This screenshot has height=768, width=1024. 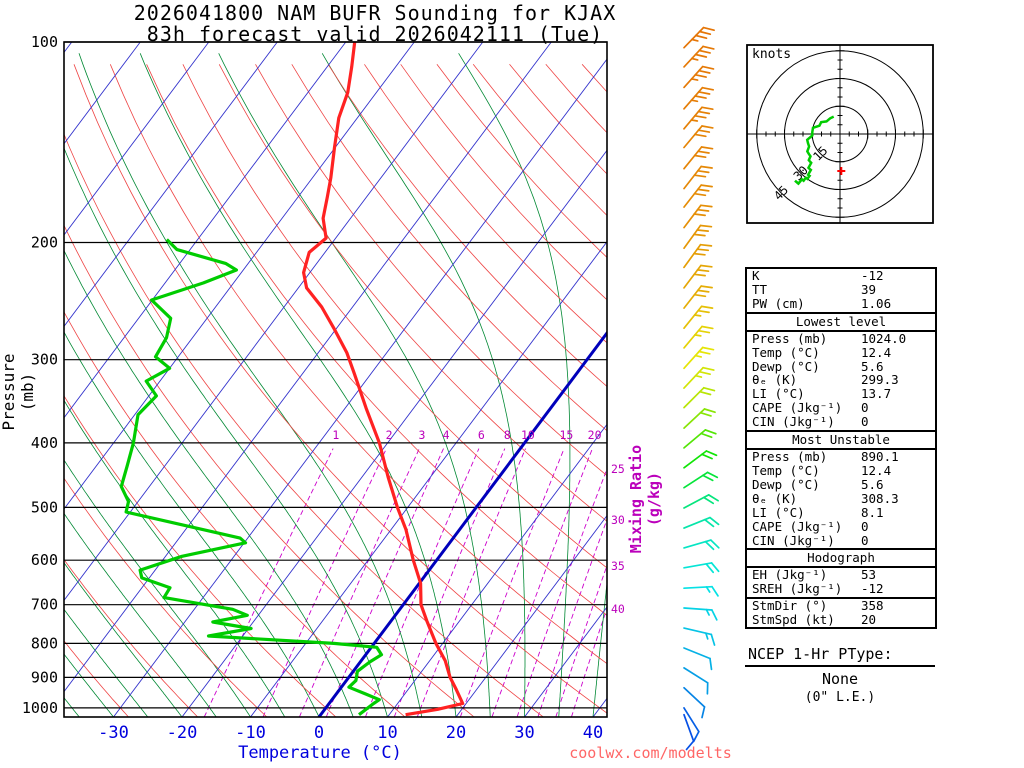 What do you see at coordinates (756, 275) in the screenshot?
I see `stat-label: K` at bounding box center [756, 275].